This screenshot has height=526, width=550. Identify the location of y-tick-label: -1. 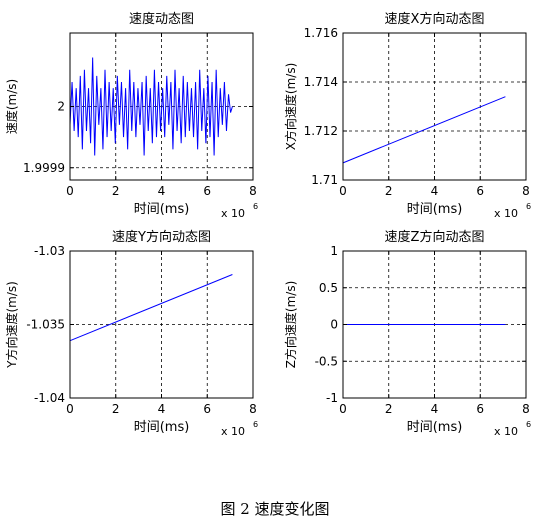
(332, 398).